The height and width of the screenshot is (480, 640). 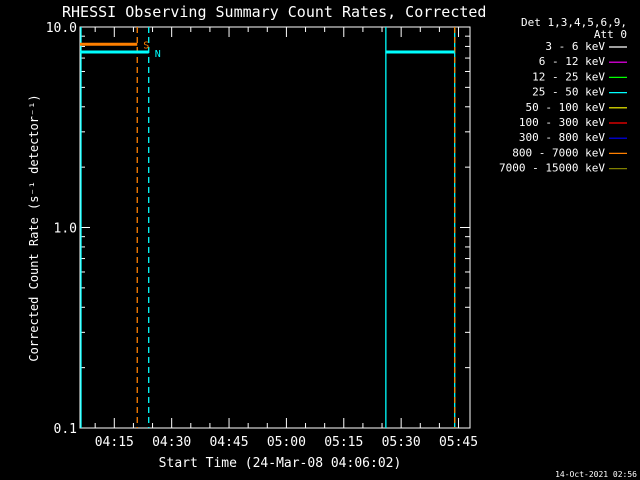 What do you see at coordinates (458, 442) in the screenshot?
I see `x-tick-label: 05:45` at bounding box center [458, 442].